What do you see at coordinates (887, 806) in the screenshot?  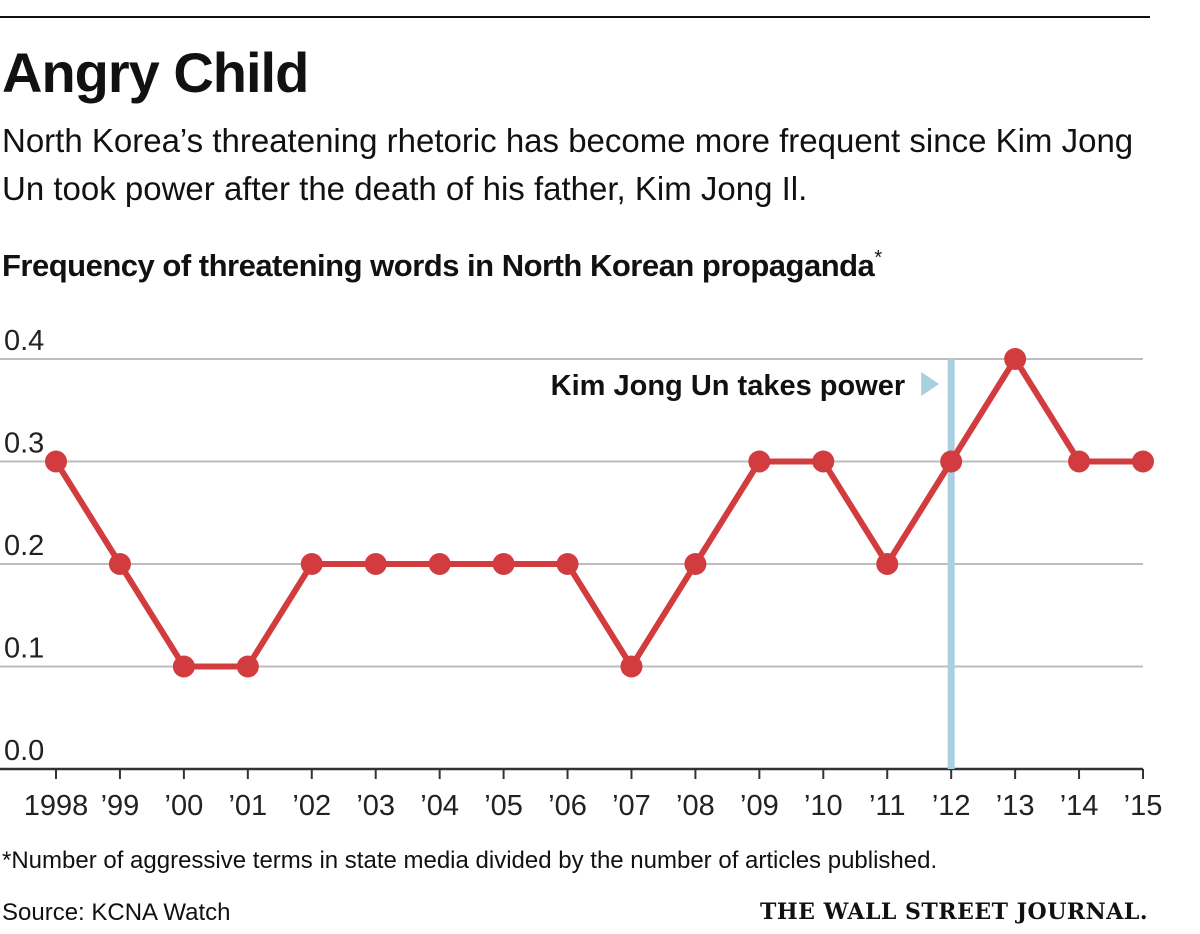 I see `x-tick-label: ’11` at bounding box center [887, 806].